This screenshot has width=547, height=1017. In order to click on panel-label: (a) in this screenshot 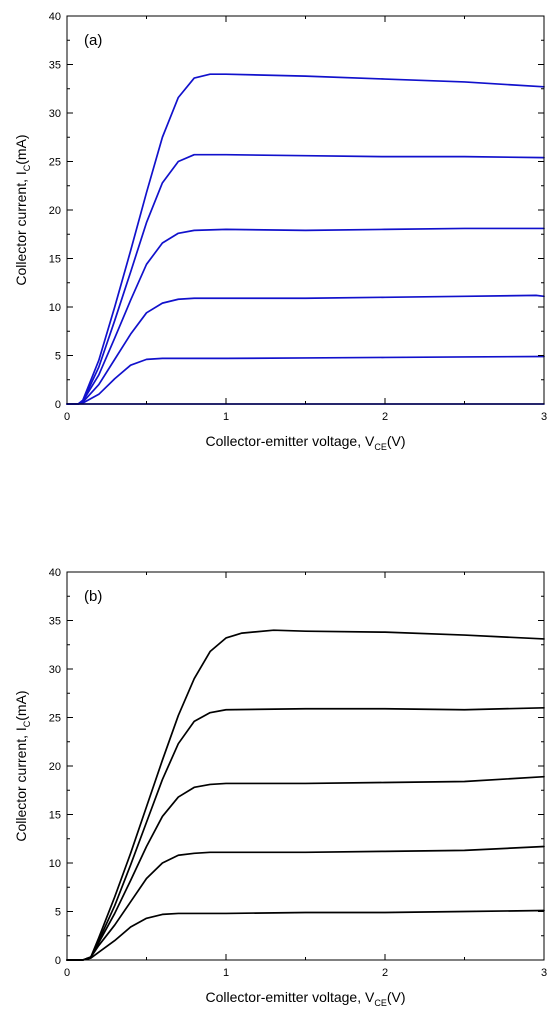, I will do `click(93, 40)`.